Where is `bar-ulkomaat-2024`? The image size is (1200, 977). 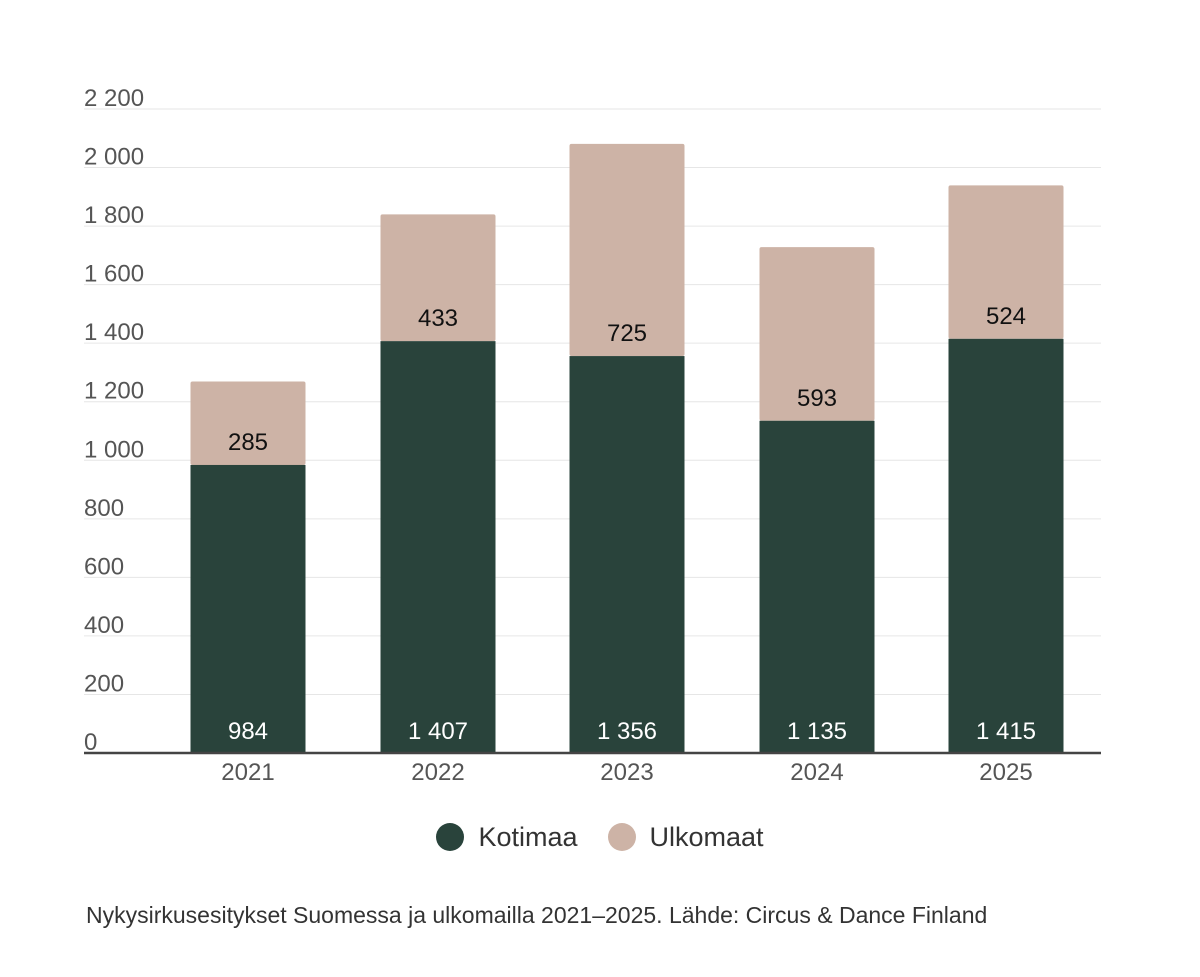
bar-ulkomaat-2024 is located at coordinates (817, 334).